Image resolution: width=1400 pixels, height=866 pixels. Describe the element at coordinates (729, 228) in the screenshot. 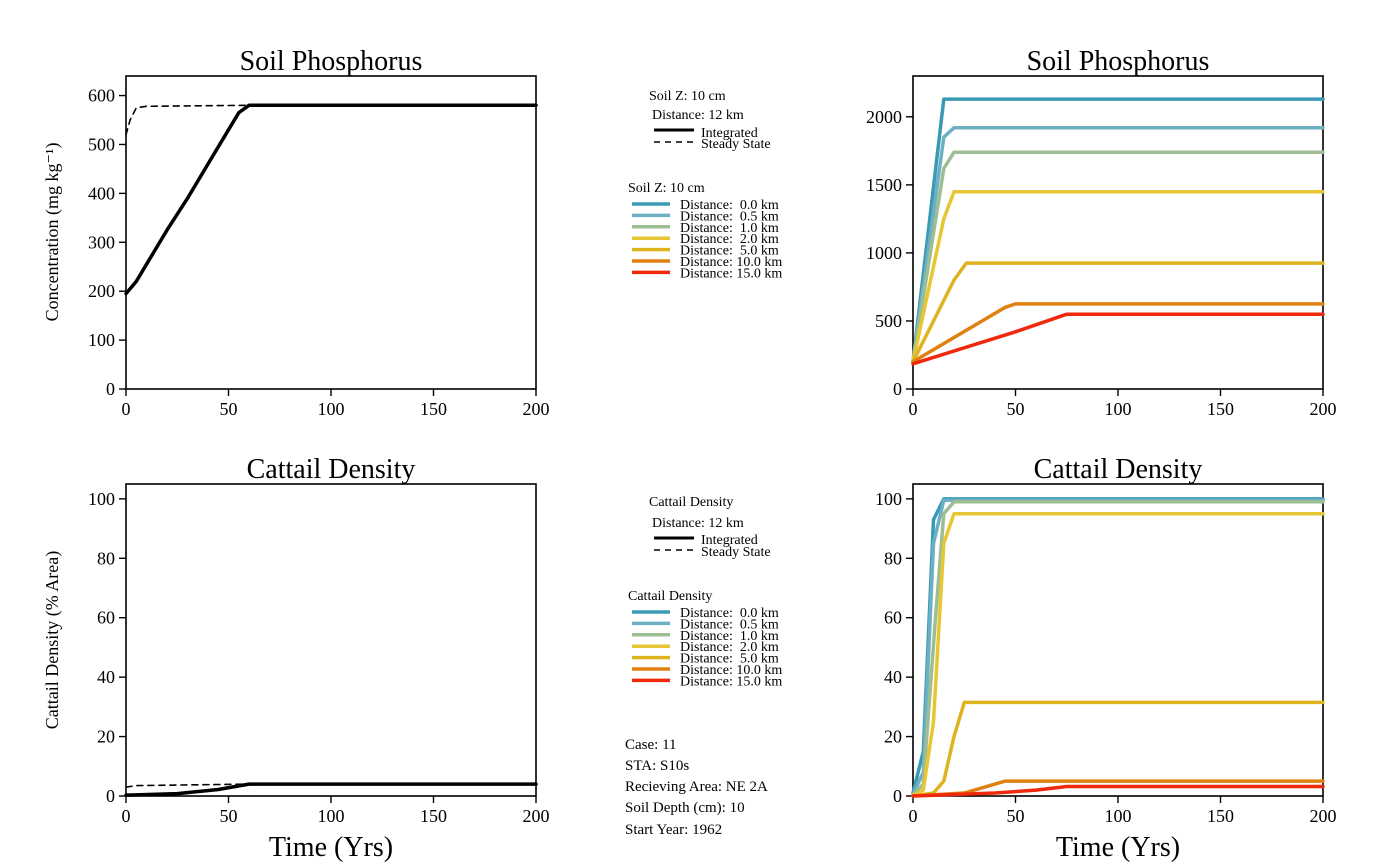

I see `legend-label: Distance: 1.0 km` at that location.